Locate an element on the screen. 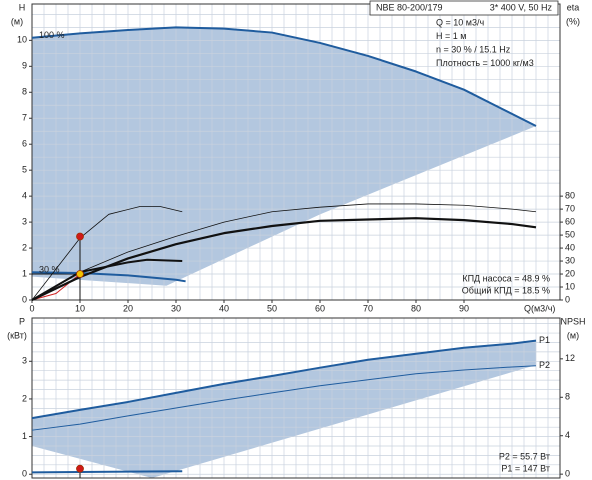 The width and height of the screenshot is (592, 480). info-box is located at coordinates (464, 8).